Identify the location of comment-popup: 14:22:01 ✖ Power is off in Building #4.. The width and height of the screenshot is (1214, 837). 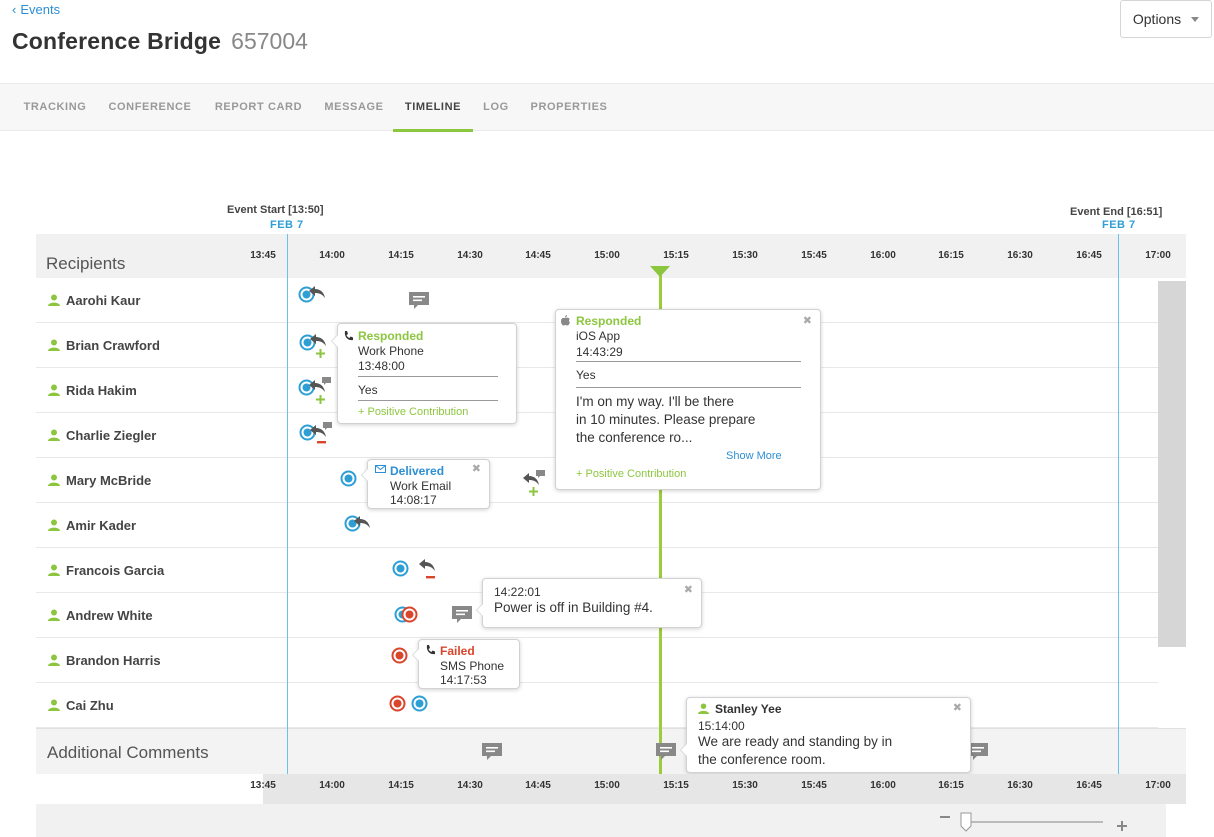
(589, 603).